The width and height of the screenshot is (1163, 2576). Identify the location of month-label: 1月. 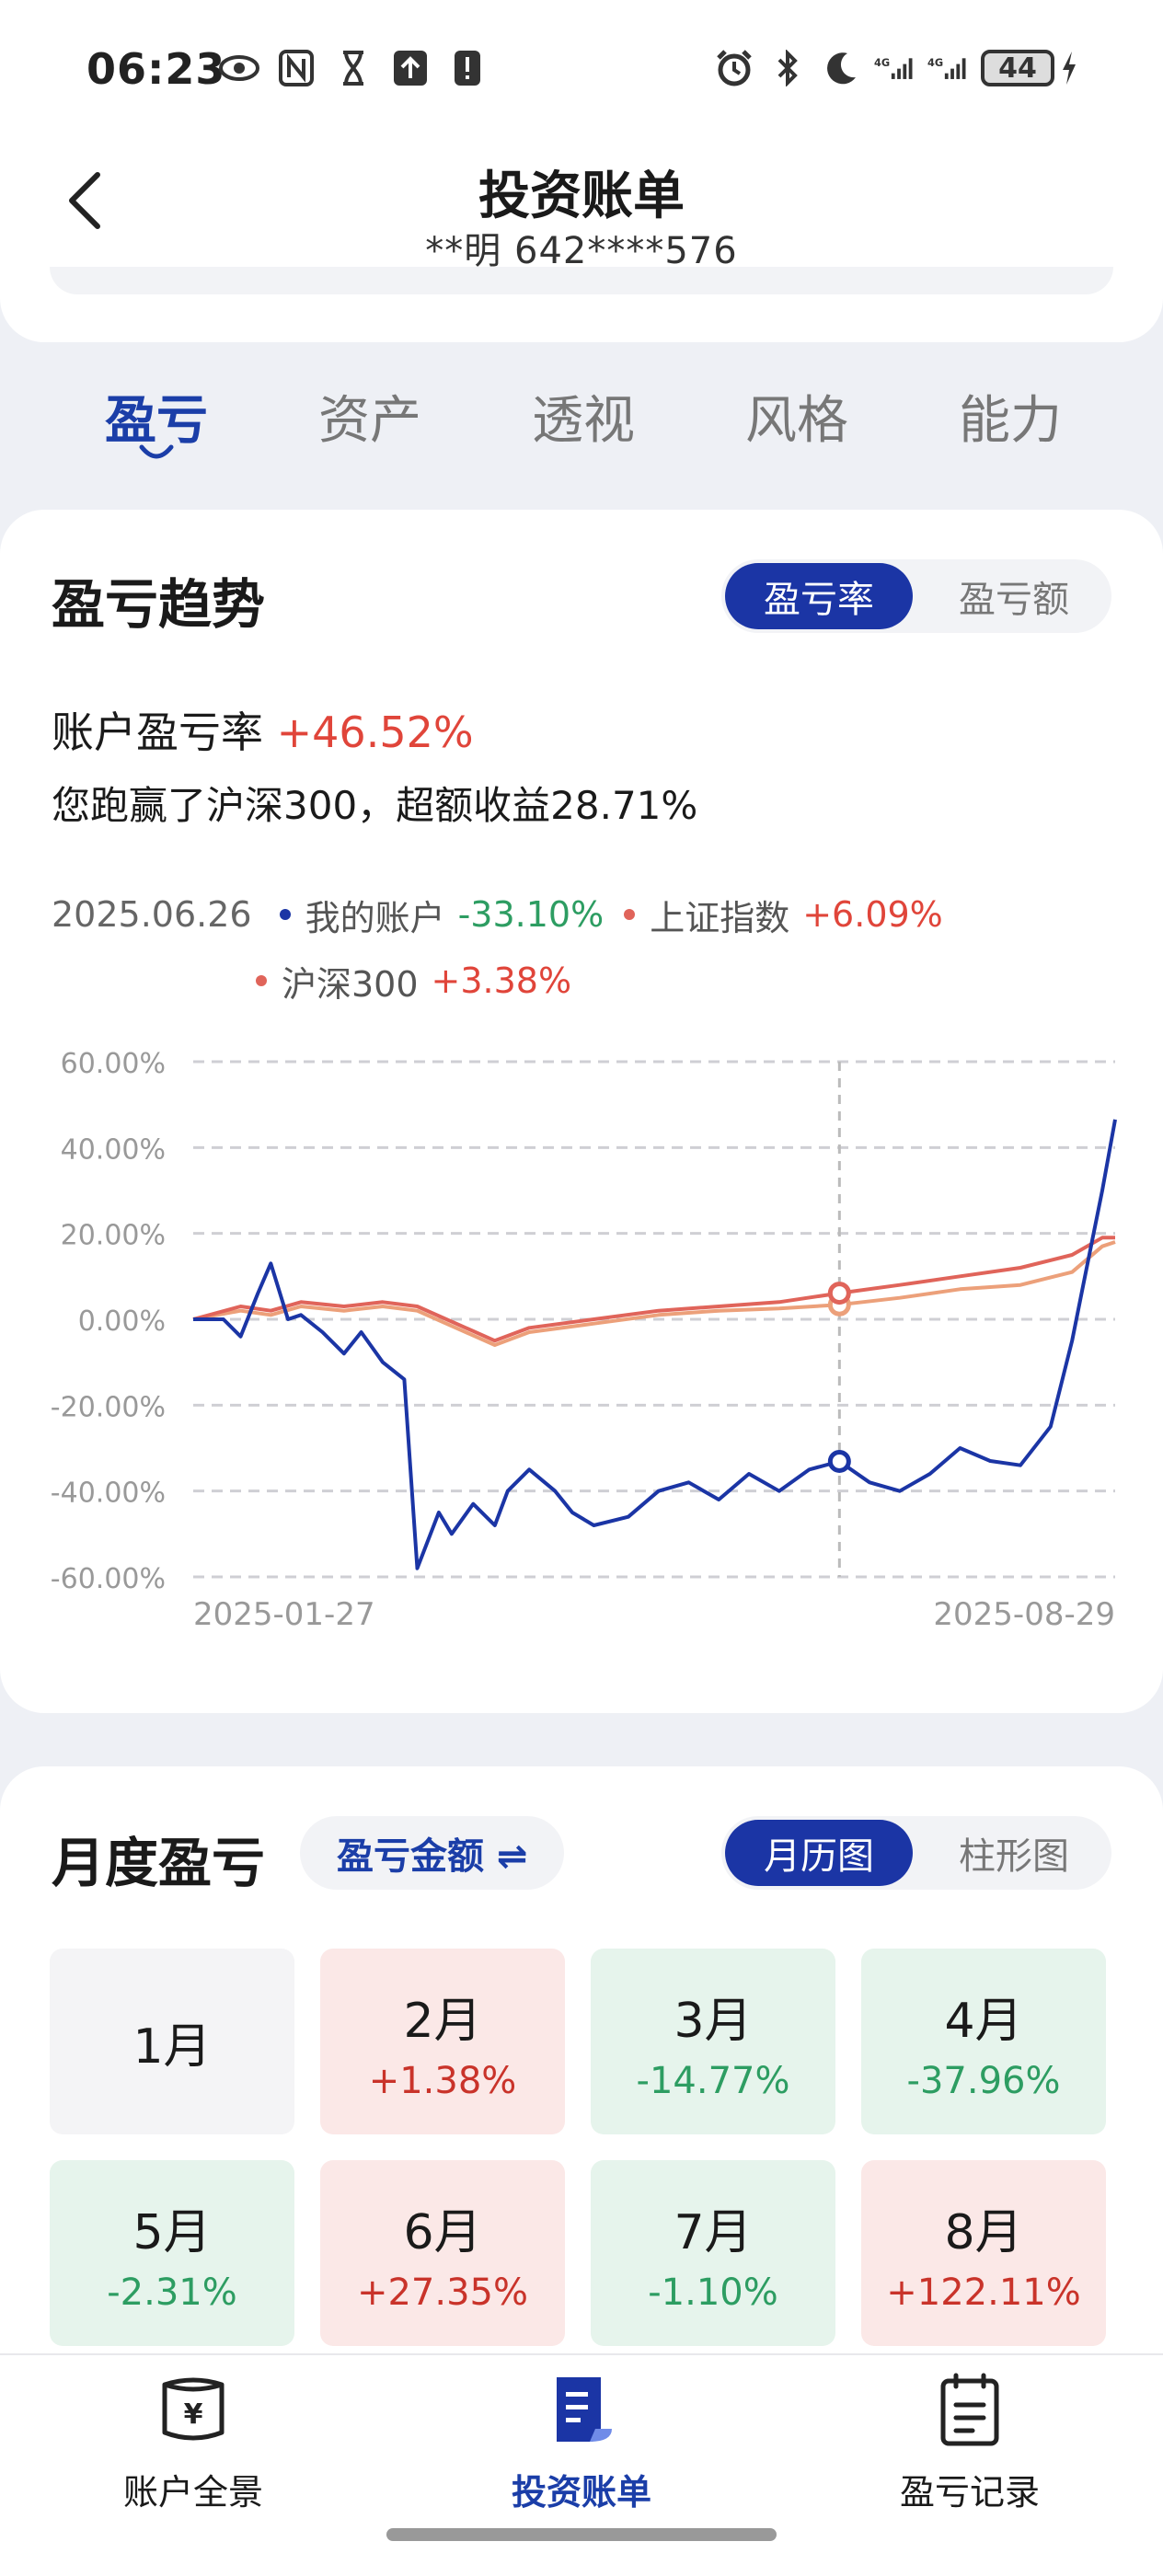
(172, 2047).